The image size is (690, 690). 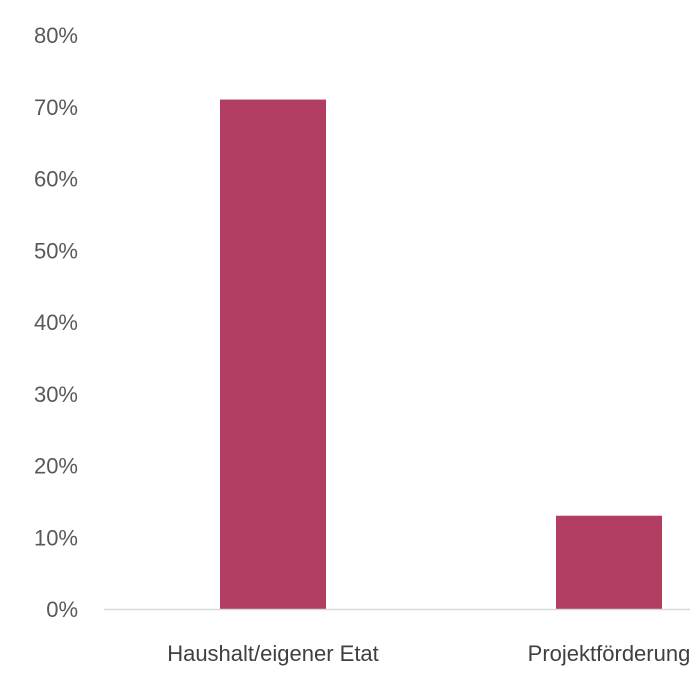 What do you see at coordinates (56, 394) in the screenshot?
I see `y-tick-label: 30%` at bounding box center [56, 394].